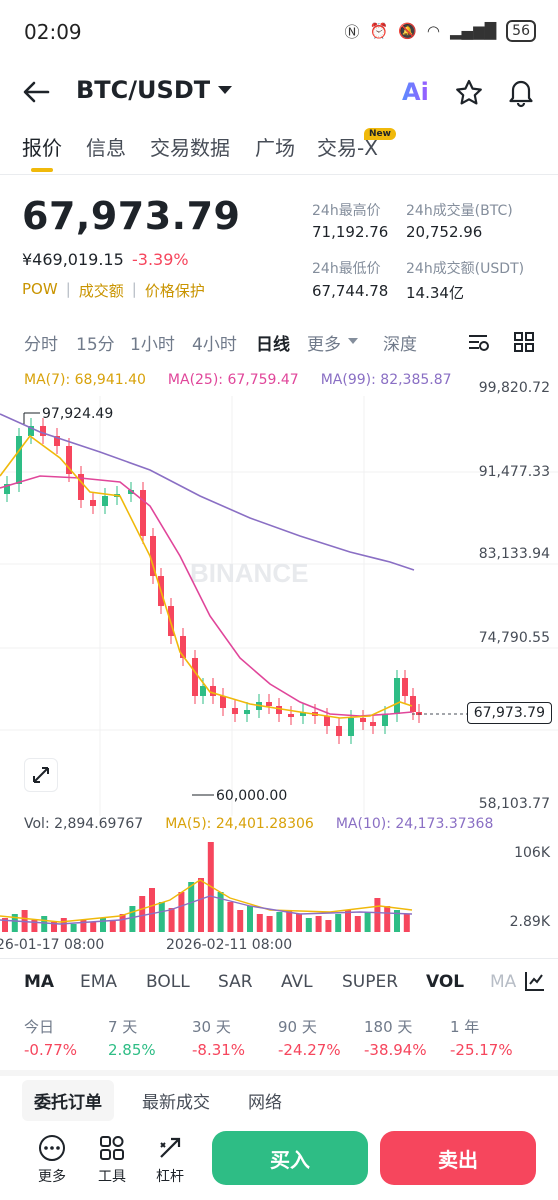  What do you see at coordinates (39, 1027) in the screenshot?
I see `perf-label: 今日` at bounding box center [39, 1027].